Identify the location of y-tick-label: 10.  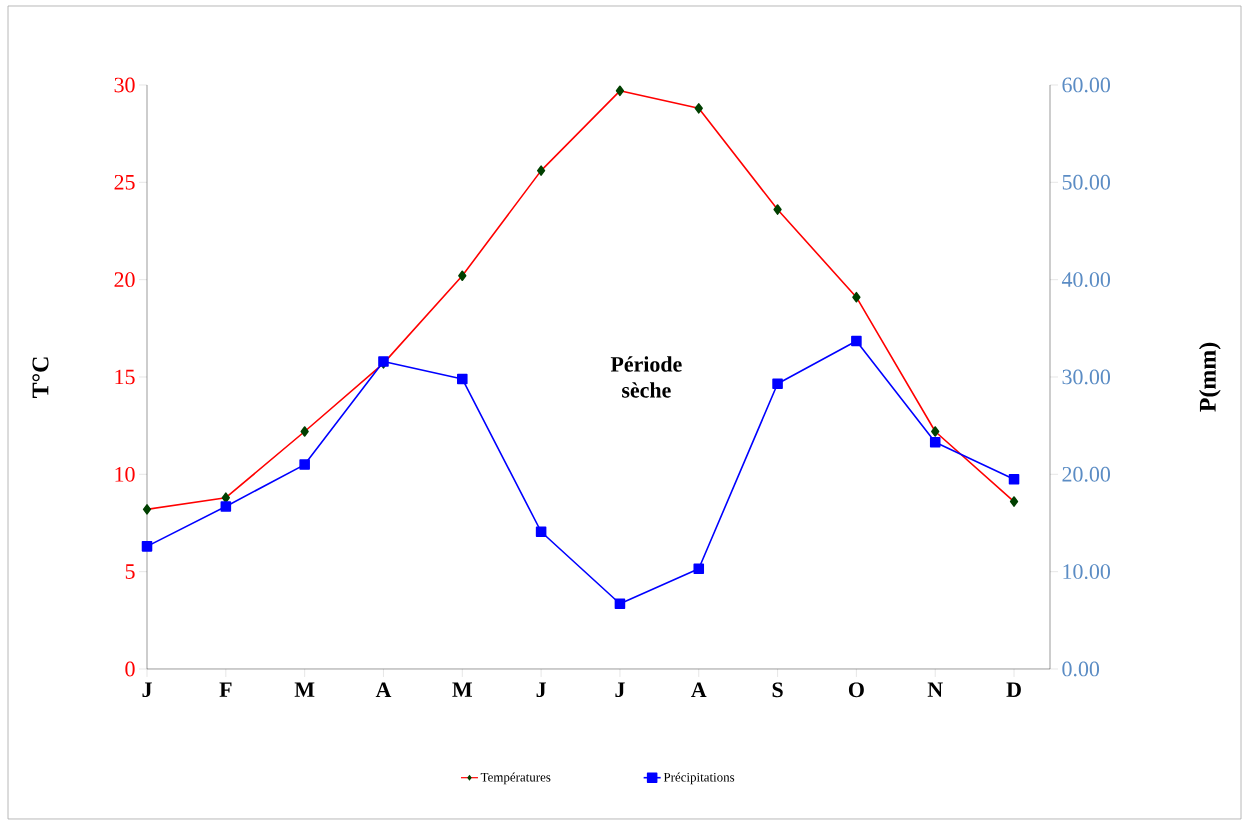
(125, 474).